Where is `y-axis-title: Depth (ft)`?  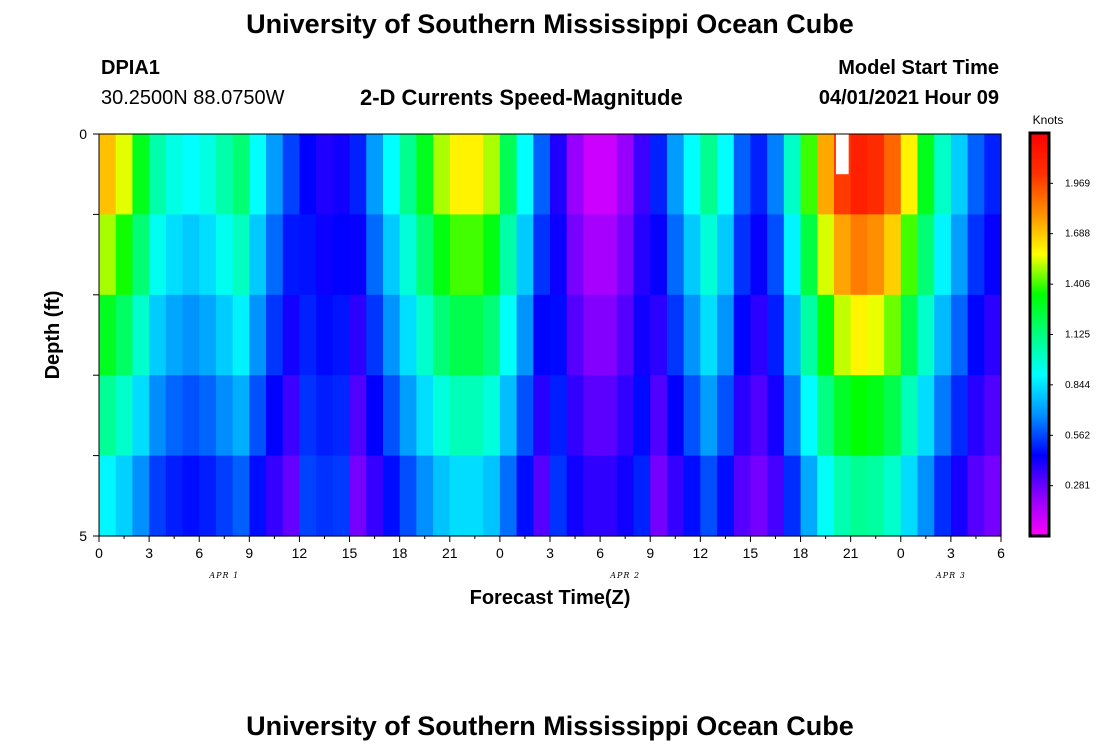
y-axis-title: Depth (ft) is located at coordinates (53, 335).